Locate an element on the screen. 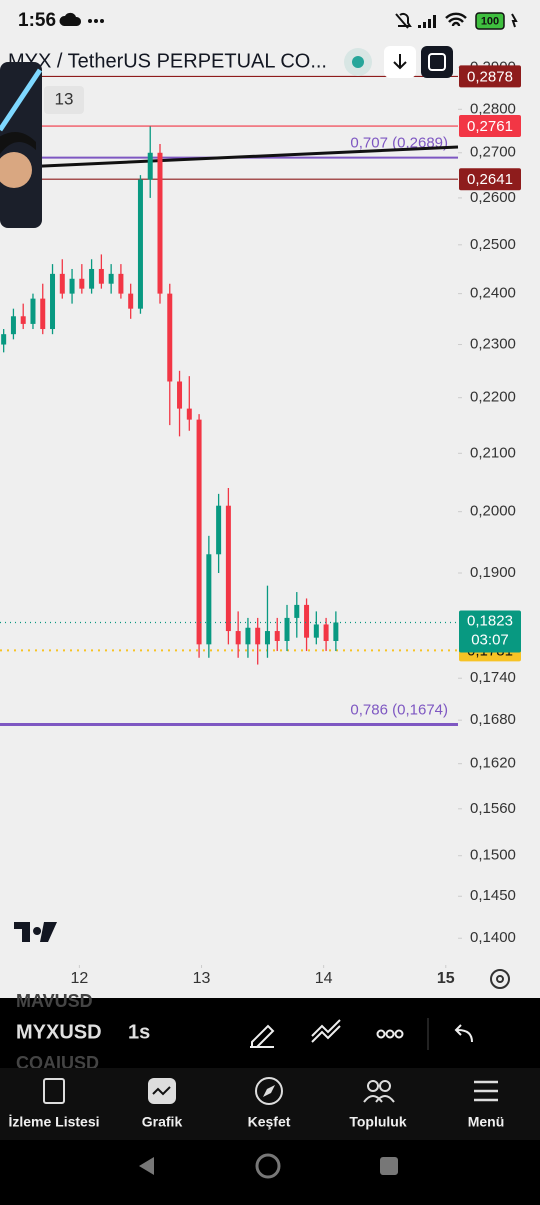 The width and height of the screenshot is (540, 1205). fullscreen-button is located at coordinates (437, 62).